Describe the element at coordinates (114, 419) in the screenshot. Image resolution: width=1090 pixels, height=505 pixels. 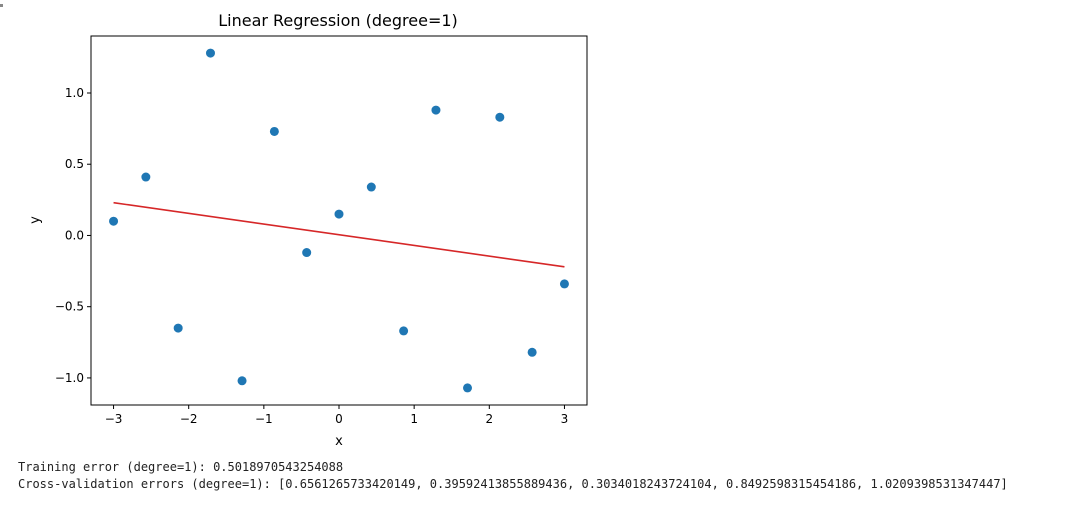
I see `x-tick-label: −3` at that location.